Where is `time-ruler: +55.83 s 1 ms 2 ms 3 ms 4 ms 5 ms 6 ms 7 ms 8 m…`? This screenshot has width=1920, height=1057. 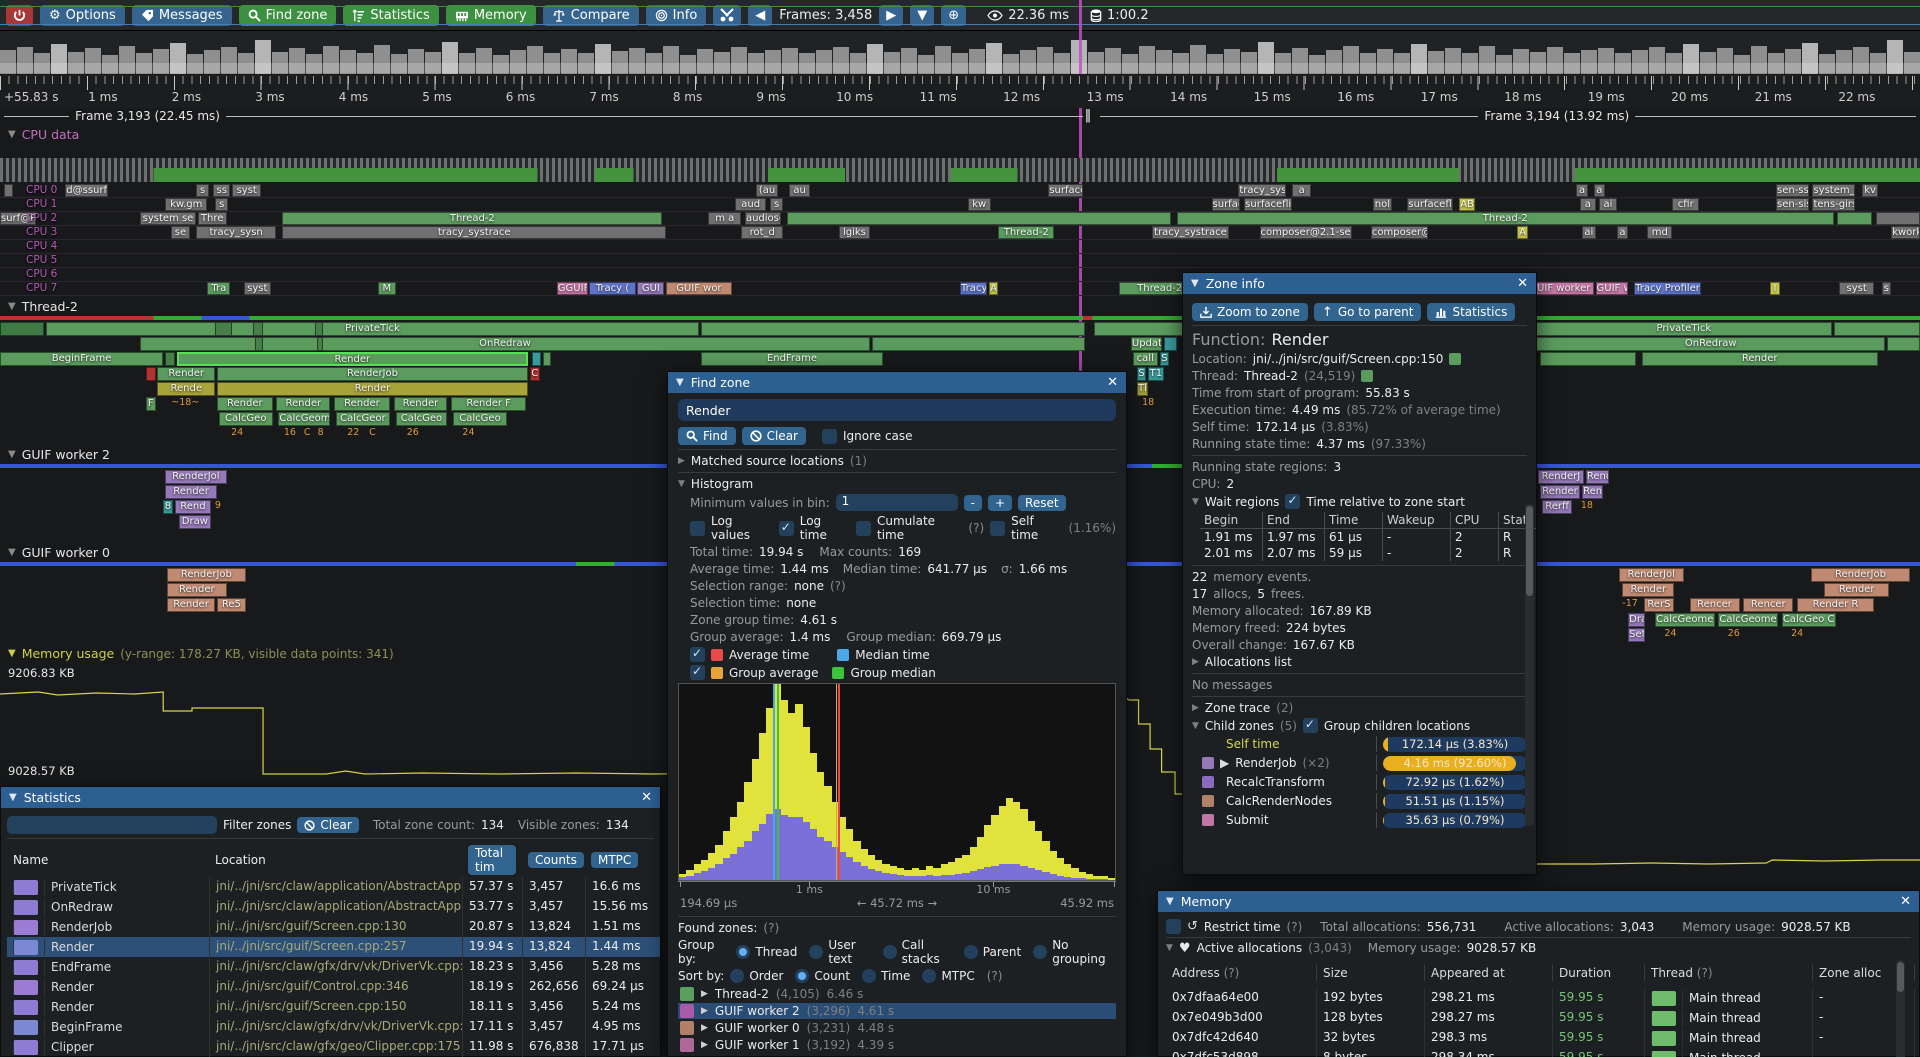
time-ruler: +55.83 s 1 ms 2 ms 3 ms 4 ms 5 ms 6 ms 7 ms 8 m… is located at coordinates (960, 91).